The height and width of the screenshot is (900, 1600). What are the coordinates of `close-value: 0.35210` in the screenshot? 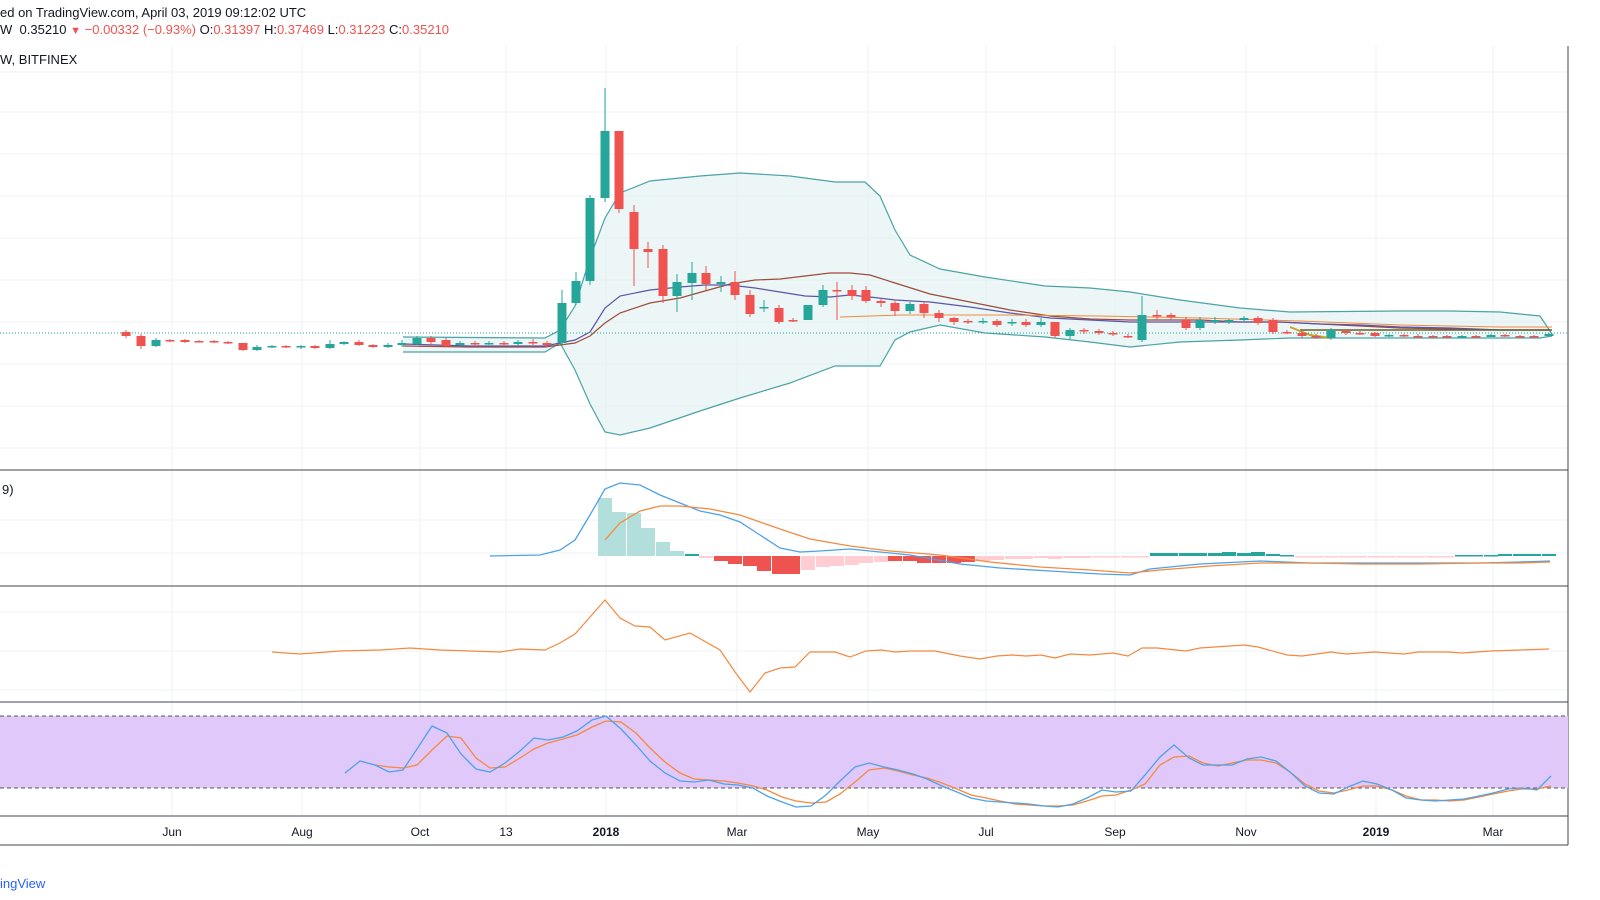 It's located at (426, 29).